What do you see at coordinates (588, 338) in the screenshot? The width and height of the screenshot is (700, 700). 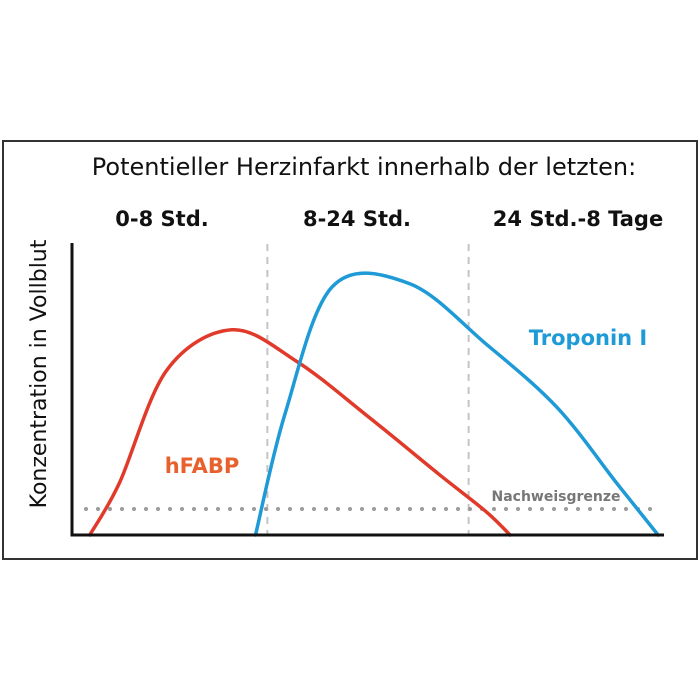 I see `series-label-troponin-i: Troponin I` at bounding box center [588, 338].